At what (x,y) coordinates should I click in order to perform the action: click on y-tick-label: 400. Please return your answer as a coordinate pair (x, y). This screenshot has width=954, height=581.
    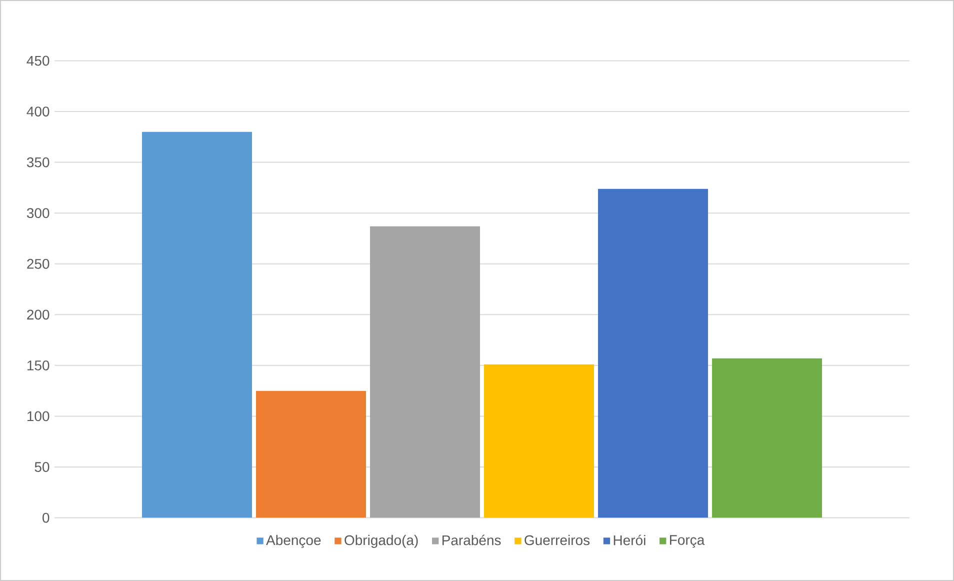
    Looking at the image, I should click on (38, 111).